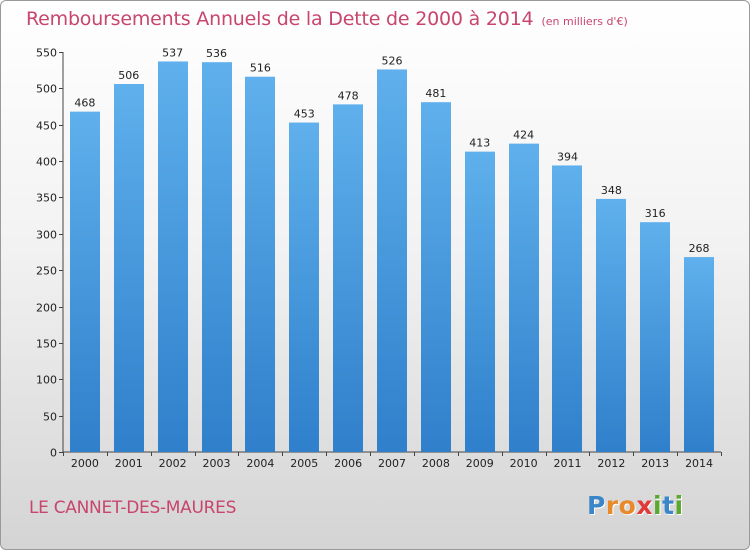 Image resolution: width=750 pixels, height=550 pixels. Describe the element at coordinates (392, 60) in the screenshot. I see `bar-value-label: 526` at that location.